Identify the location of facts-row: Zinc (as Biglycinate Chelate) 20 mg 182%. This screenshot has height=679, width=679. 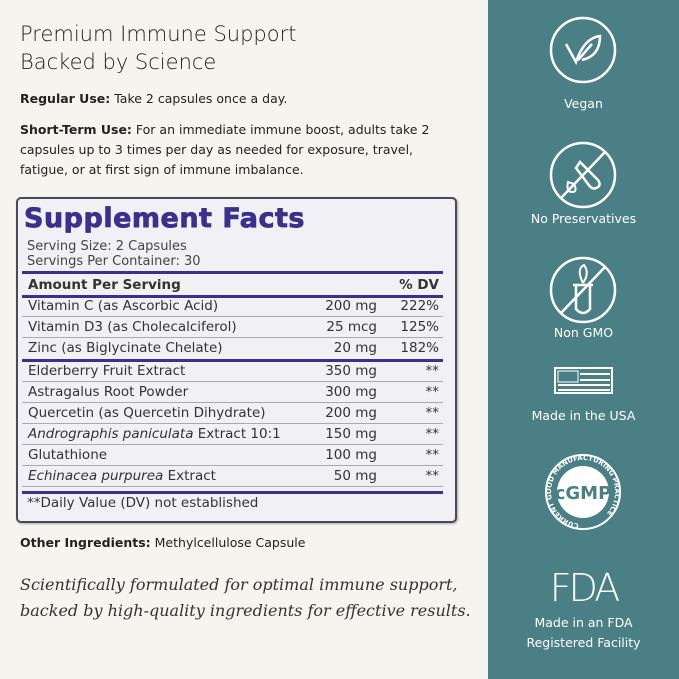
(232, 348).